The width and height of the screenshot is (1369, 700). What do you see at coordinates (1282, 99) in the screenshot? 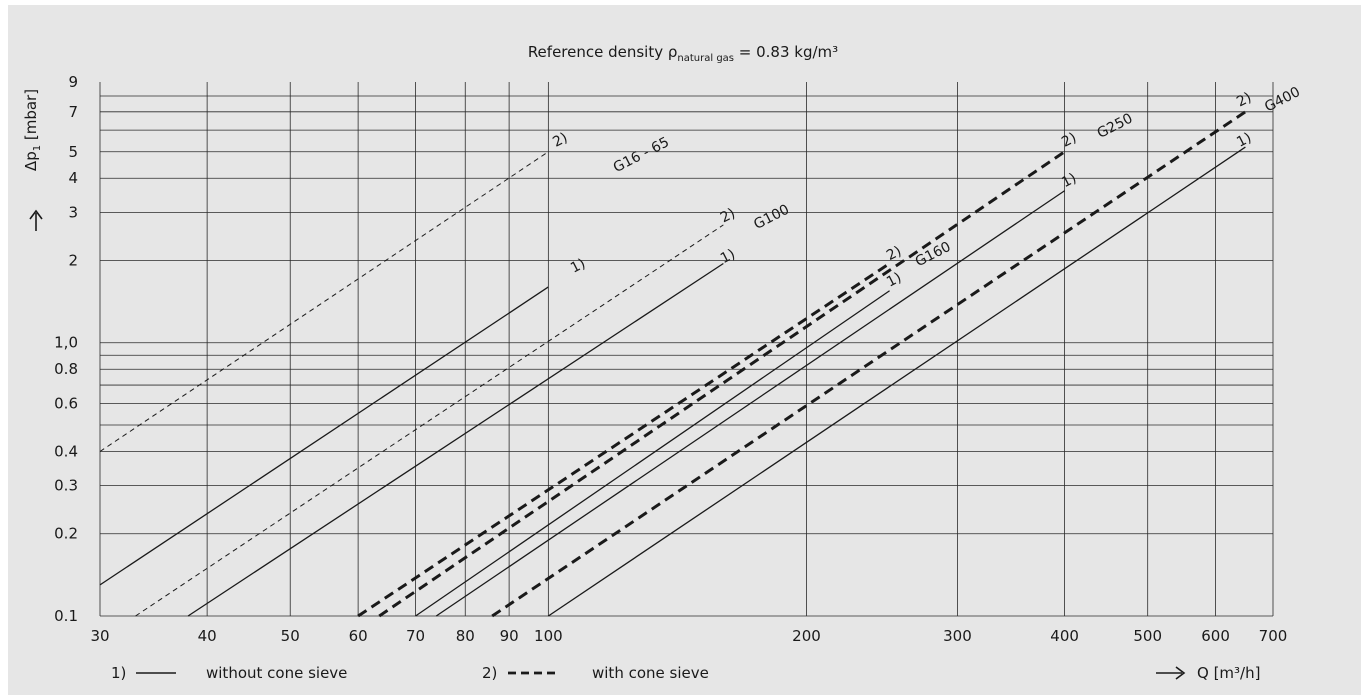
I see `annotation-label: G400` at bounding box center [1282, 99].